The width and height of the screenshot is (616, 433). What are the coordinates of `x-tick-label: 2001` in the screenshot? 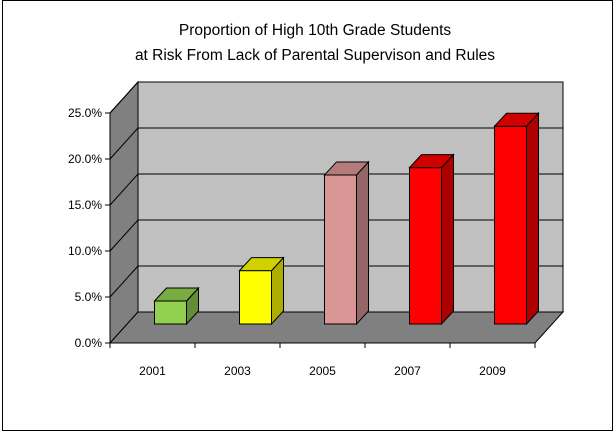 It's located at (152, 371).